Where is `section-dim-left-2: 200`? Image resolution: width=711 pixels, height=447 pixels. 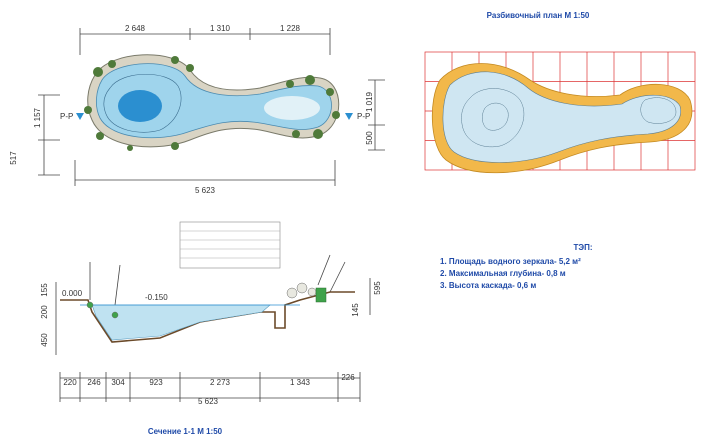 section-dim-left-2: 200 is located at coordinates (44, 312).